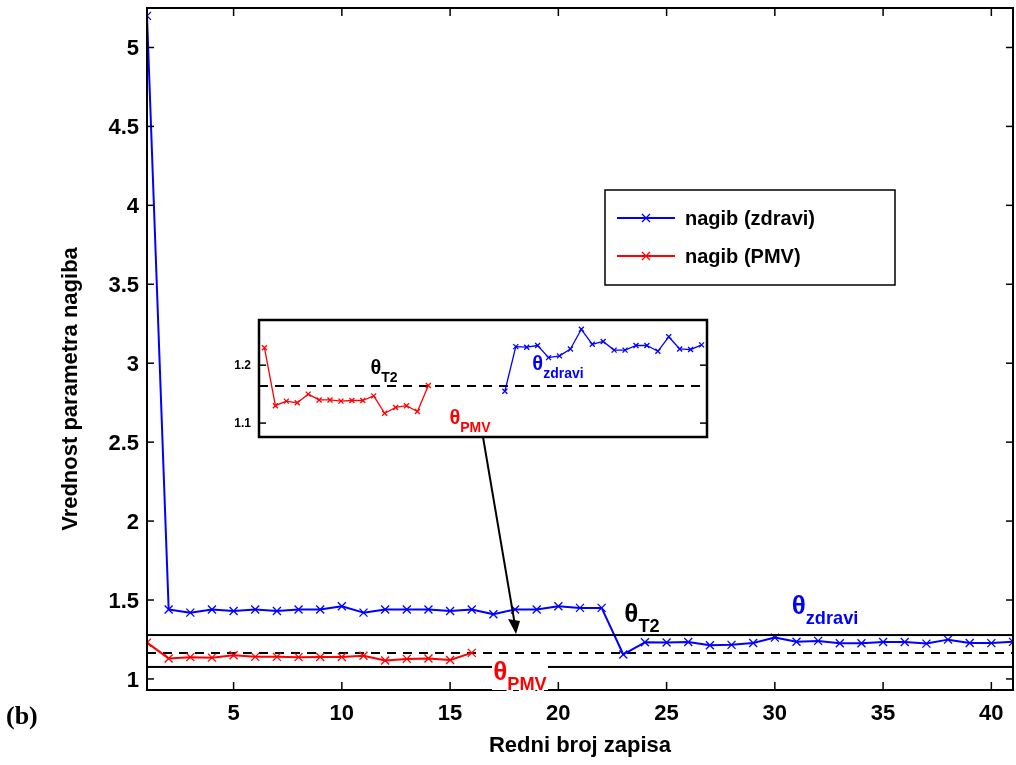 This screenshot has height=765, width=1016. I want to click on x-tick-label: 20, so click(558, 712).